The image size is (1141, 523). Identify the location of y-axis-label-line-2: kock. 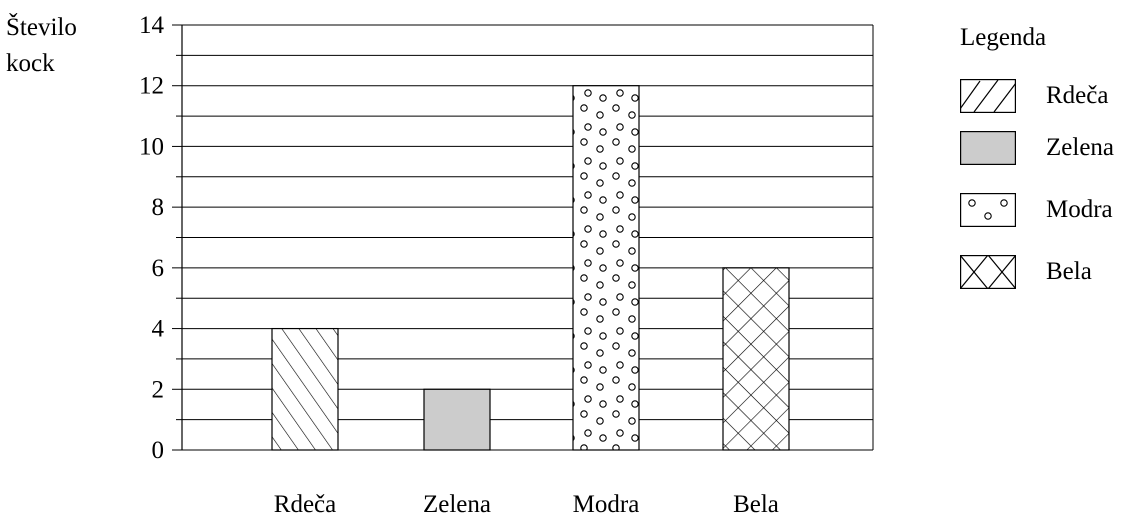
(30, 63).